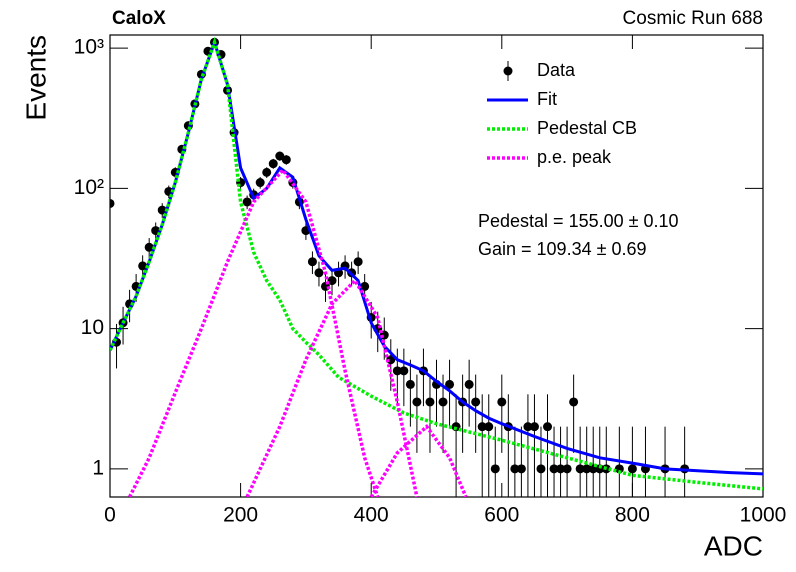  Describe the element at coordinates (92, 327) in the screenshot. I see `y-tick-label: 10` at that location.